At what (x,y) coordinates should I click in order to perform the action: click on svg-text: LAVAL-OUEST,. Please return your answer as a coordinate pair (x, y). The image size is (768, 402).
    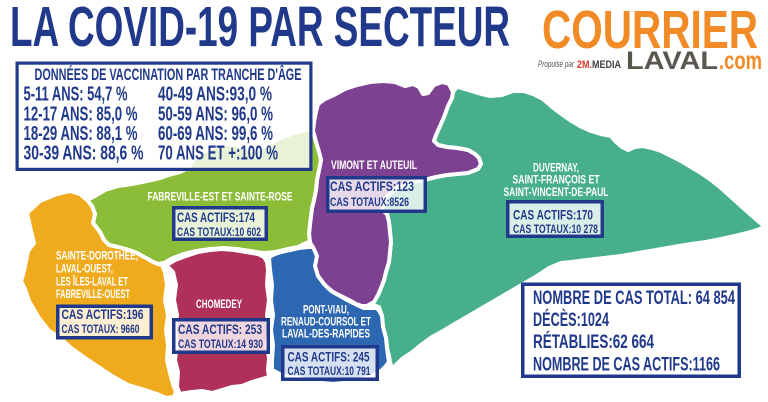
    Looking at the image, I should click on (84, 270).